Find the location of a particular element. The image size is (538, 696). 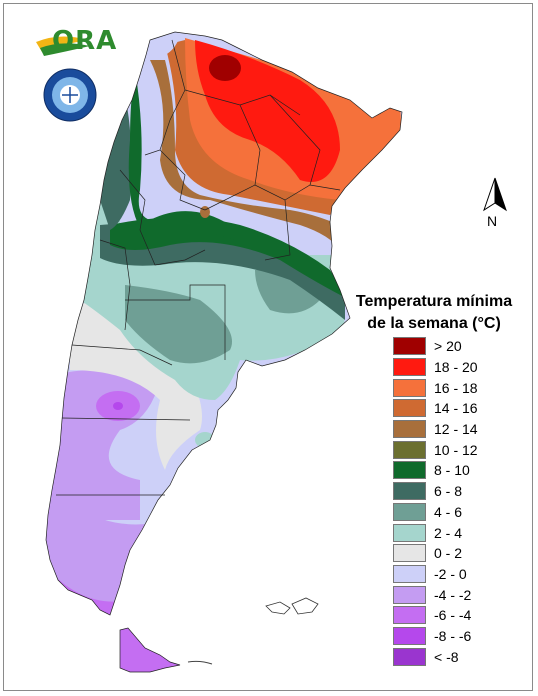

border-jujuy-salta is located at coordinates (165, 97).